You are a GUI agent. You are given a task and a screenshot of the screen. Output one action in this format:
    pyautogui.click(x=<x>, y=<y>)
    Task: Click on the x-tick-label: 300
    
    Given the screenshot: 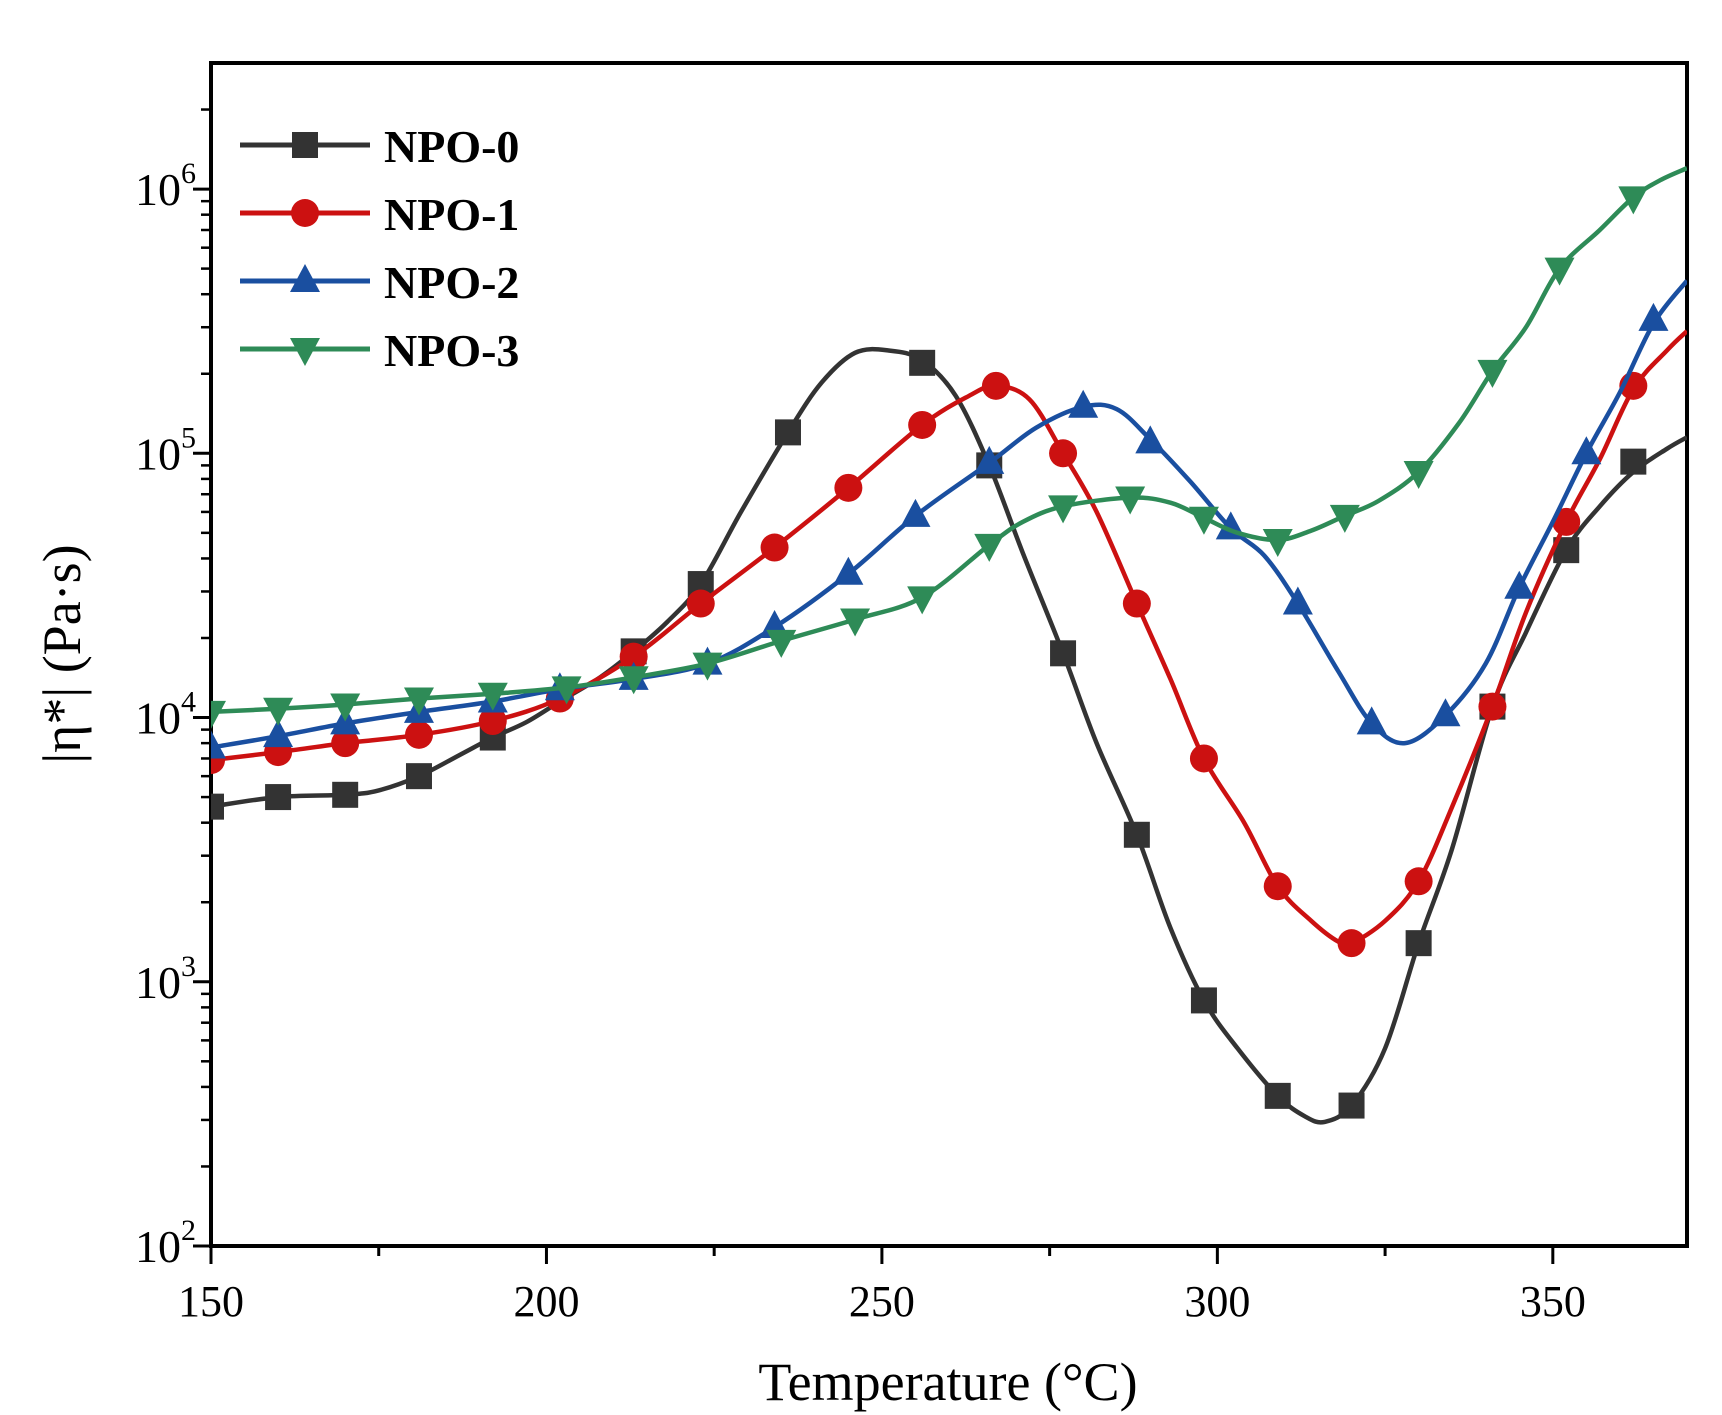 What is the action you would take?
    pyautogui.click(x=1217, y=1301)
    